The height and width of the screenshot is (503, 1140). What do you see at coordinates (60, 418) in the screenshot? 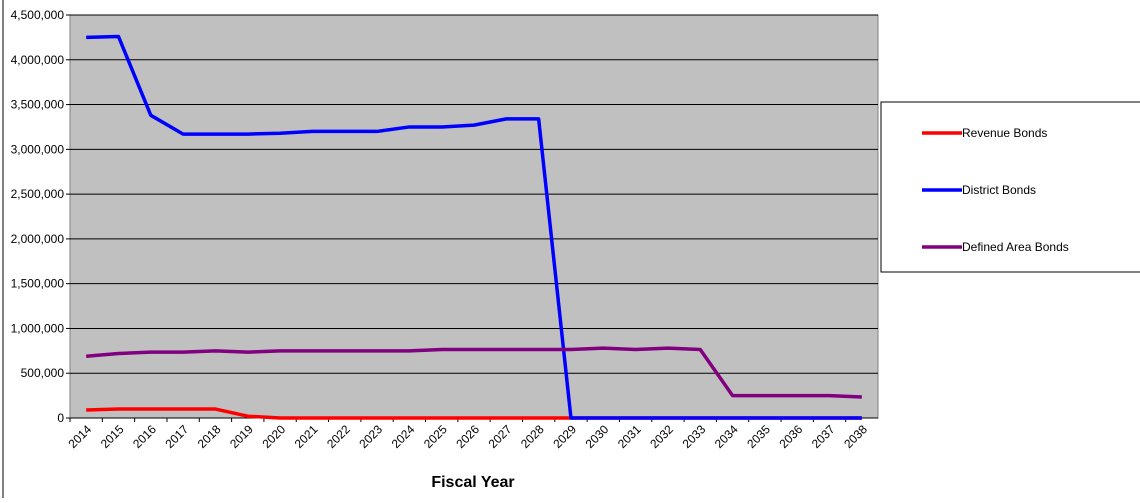
I see `y-tick-label: 0` at bounding box center [60, 418].